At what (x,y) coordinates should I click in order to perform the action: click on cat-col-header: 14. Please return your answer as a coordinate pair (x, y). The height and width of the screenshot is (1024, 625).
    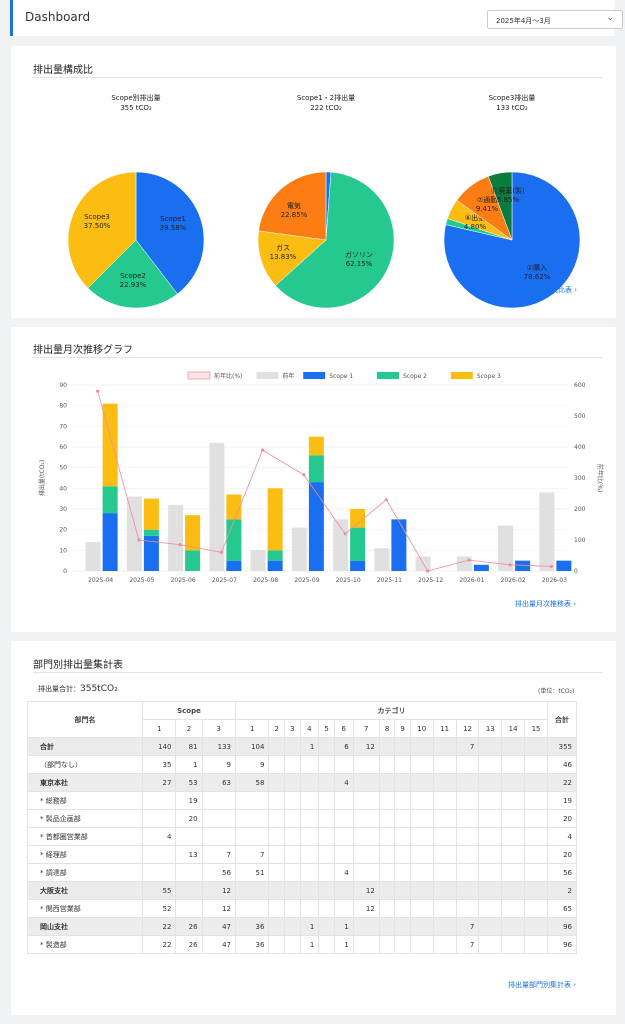
    Looking at the image, I should click on (513, 728).